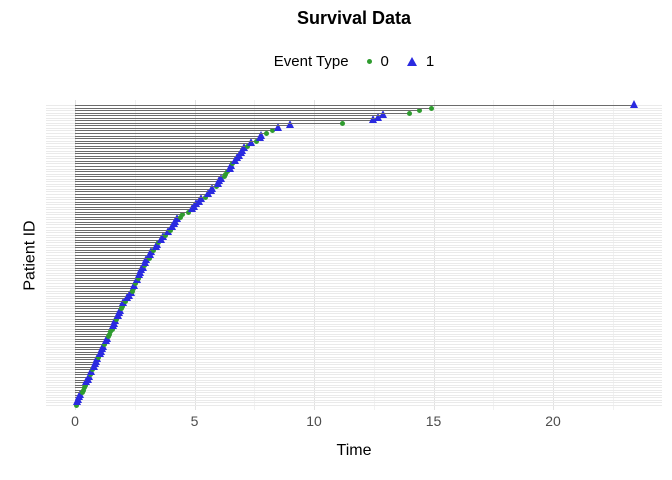  Describe the element at coordinates (354, 450) in the screenshot. I see `x-axis-label: Time` at that location.